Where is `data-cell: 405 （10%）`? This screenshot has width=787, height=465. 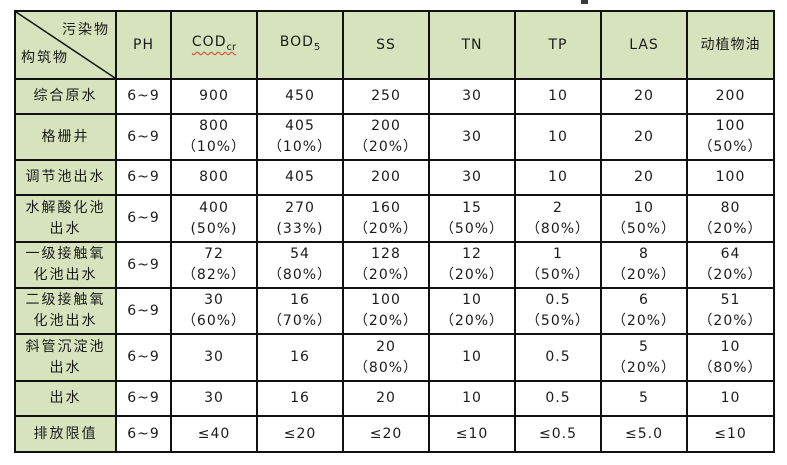
data-cell: 405 （10%） is located at coordinates (300, 137).